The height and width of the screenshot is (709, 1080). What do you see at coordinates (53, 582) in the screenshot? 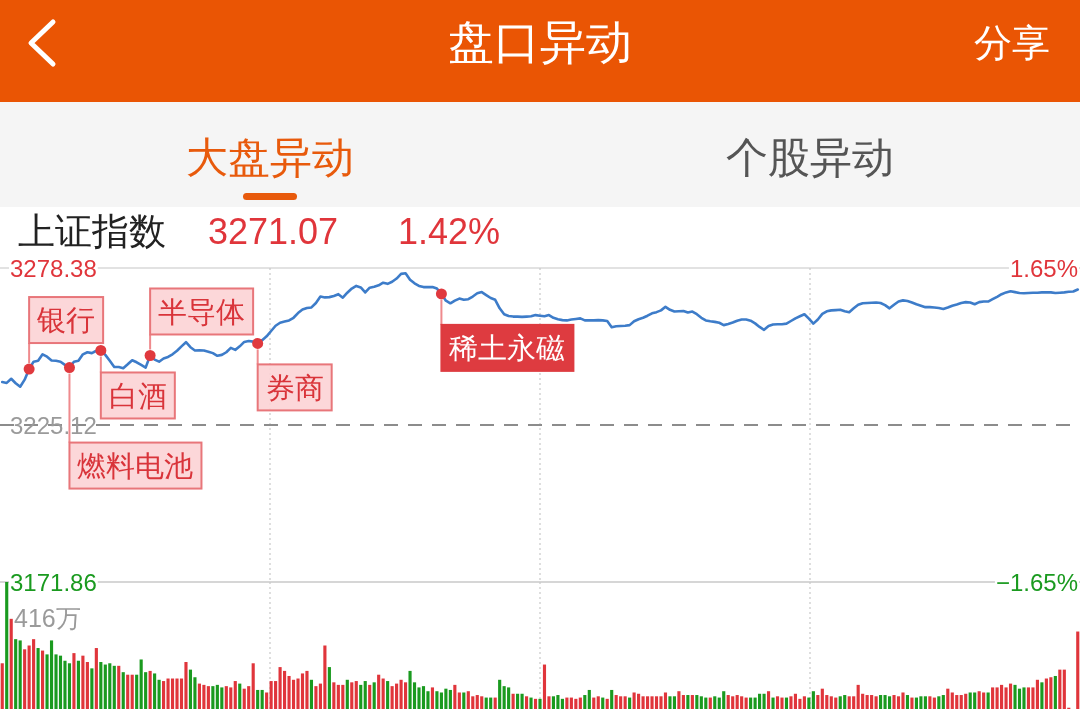
I see `y-tick-label: 3171.86` at bounding box center [53, 582].